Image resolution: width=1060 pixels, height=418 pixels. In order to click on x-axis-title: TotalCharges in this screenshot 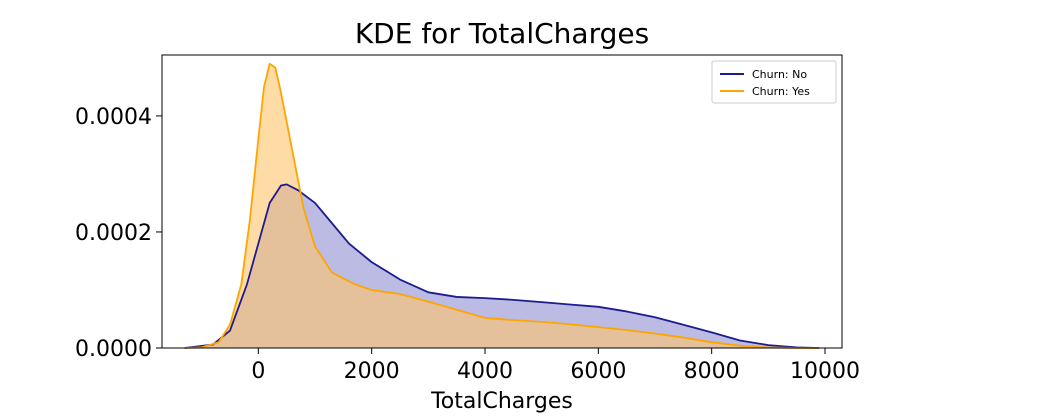, I will do `click(501, 401)`.